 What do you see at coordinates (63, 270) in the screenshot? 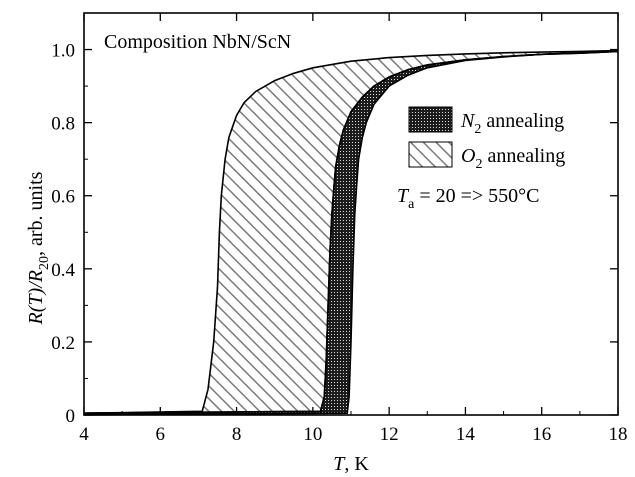
I see `y-tick-label: 0.4` at bounding box center [63, 270].